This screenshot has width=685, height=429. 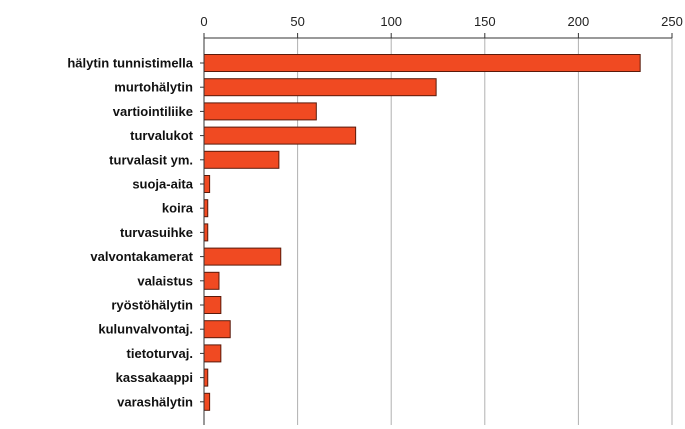 What do you see at coordinates (130, 63) in the screenshot?
I see `category-label: hälytin tunnistimella` at bounding box center [130, 63].